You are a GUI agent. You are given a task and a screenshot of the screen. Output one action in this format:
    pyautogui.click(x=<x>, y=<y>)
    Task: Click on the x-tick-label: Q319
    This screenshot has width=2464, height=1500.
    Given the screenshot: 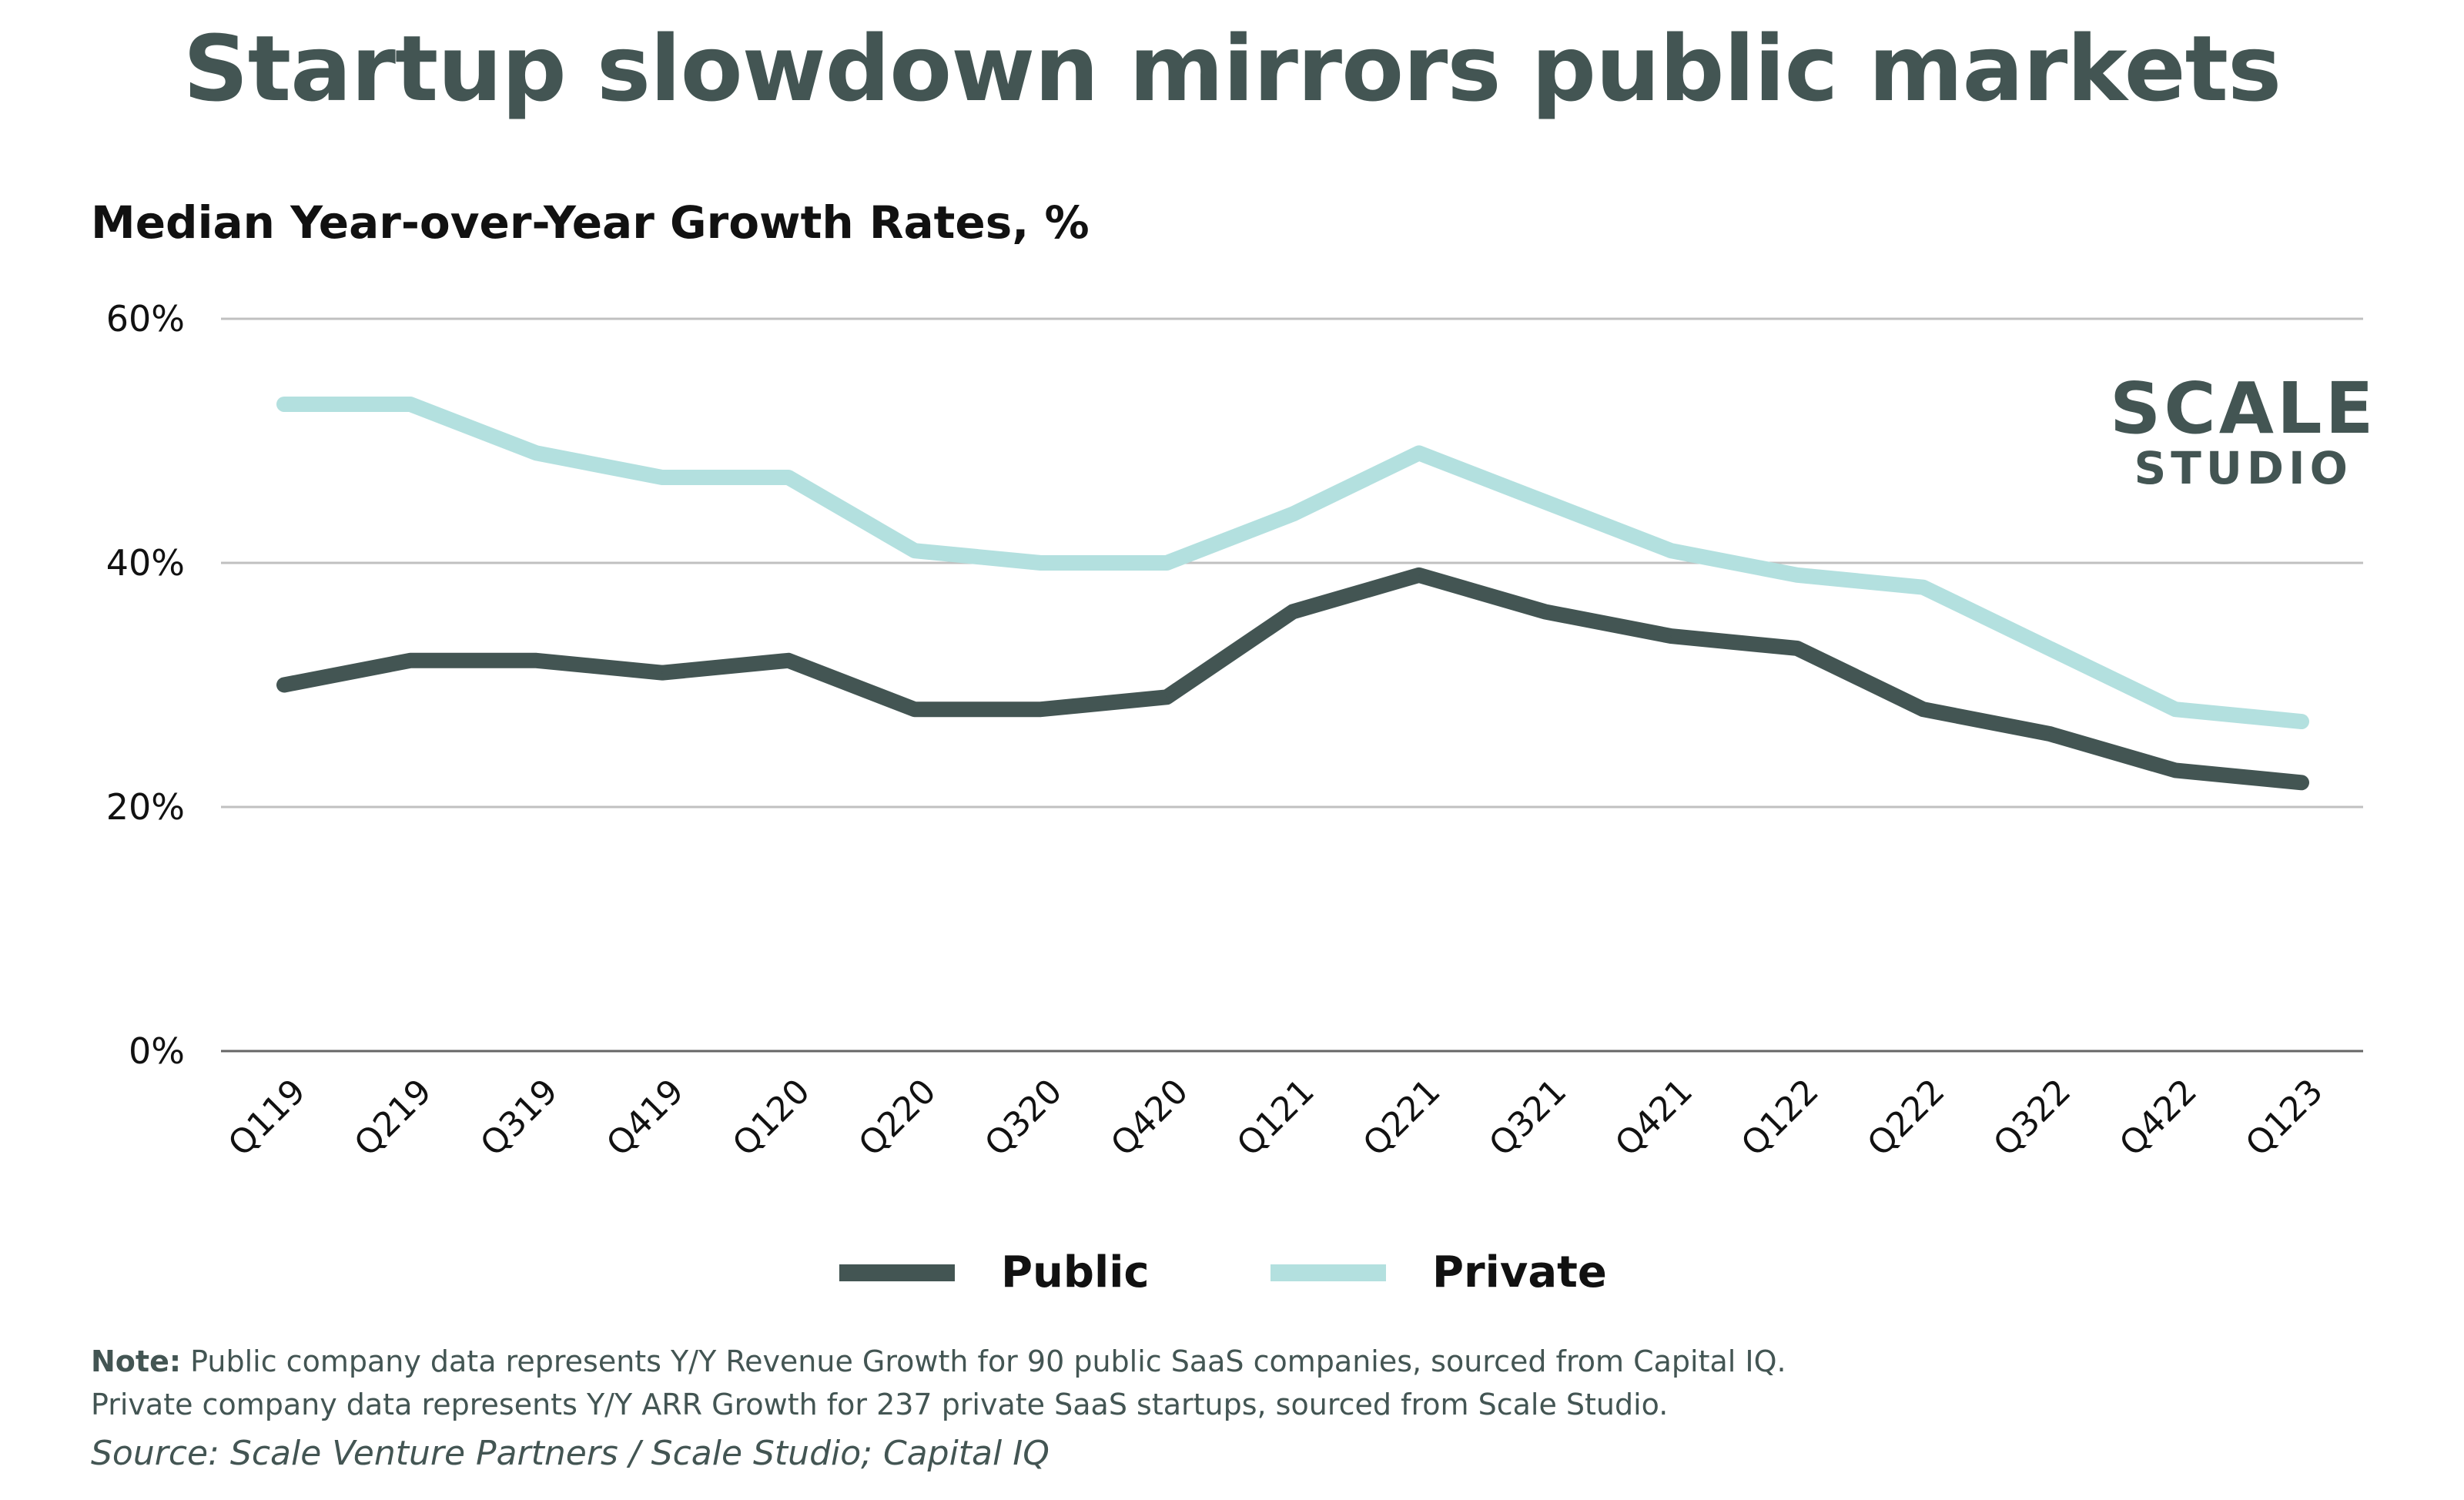 What is the action you would take?
    pyautogui.click(x=519, y=1118)
    